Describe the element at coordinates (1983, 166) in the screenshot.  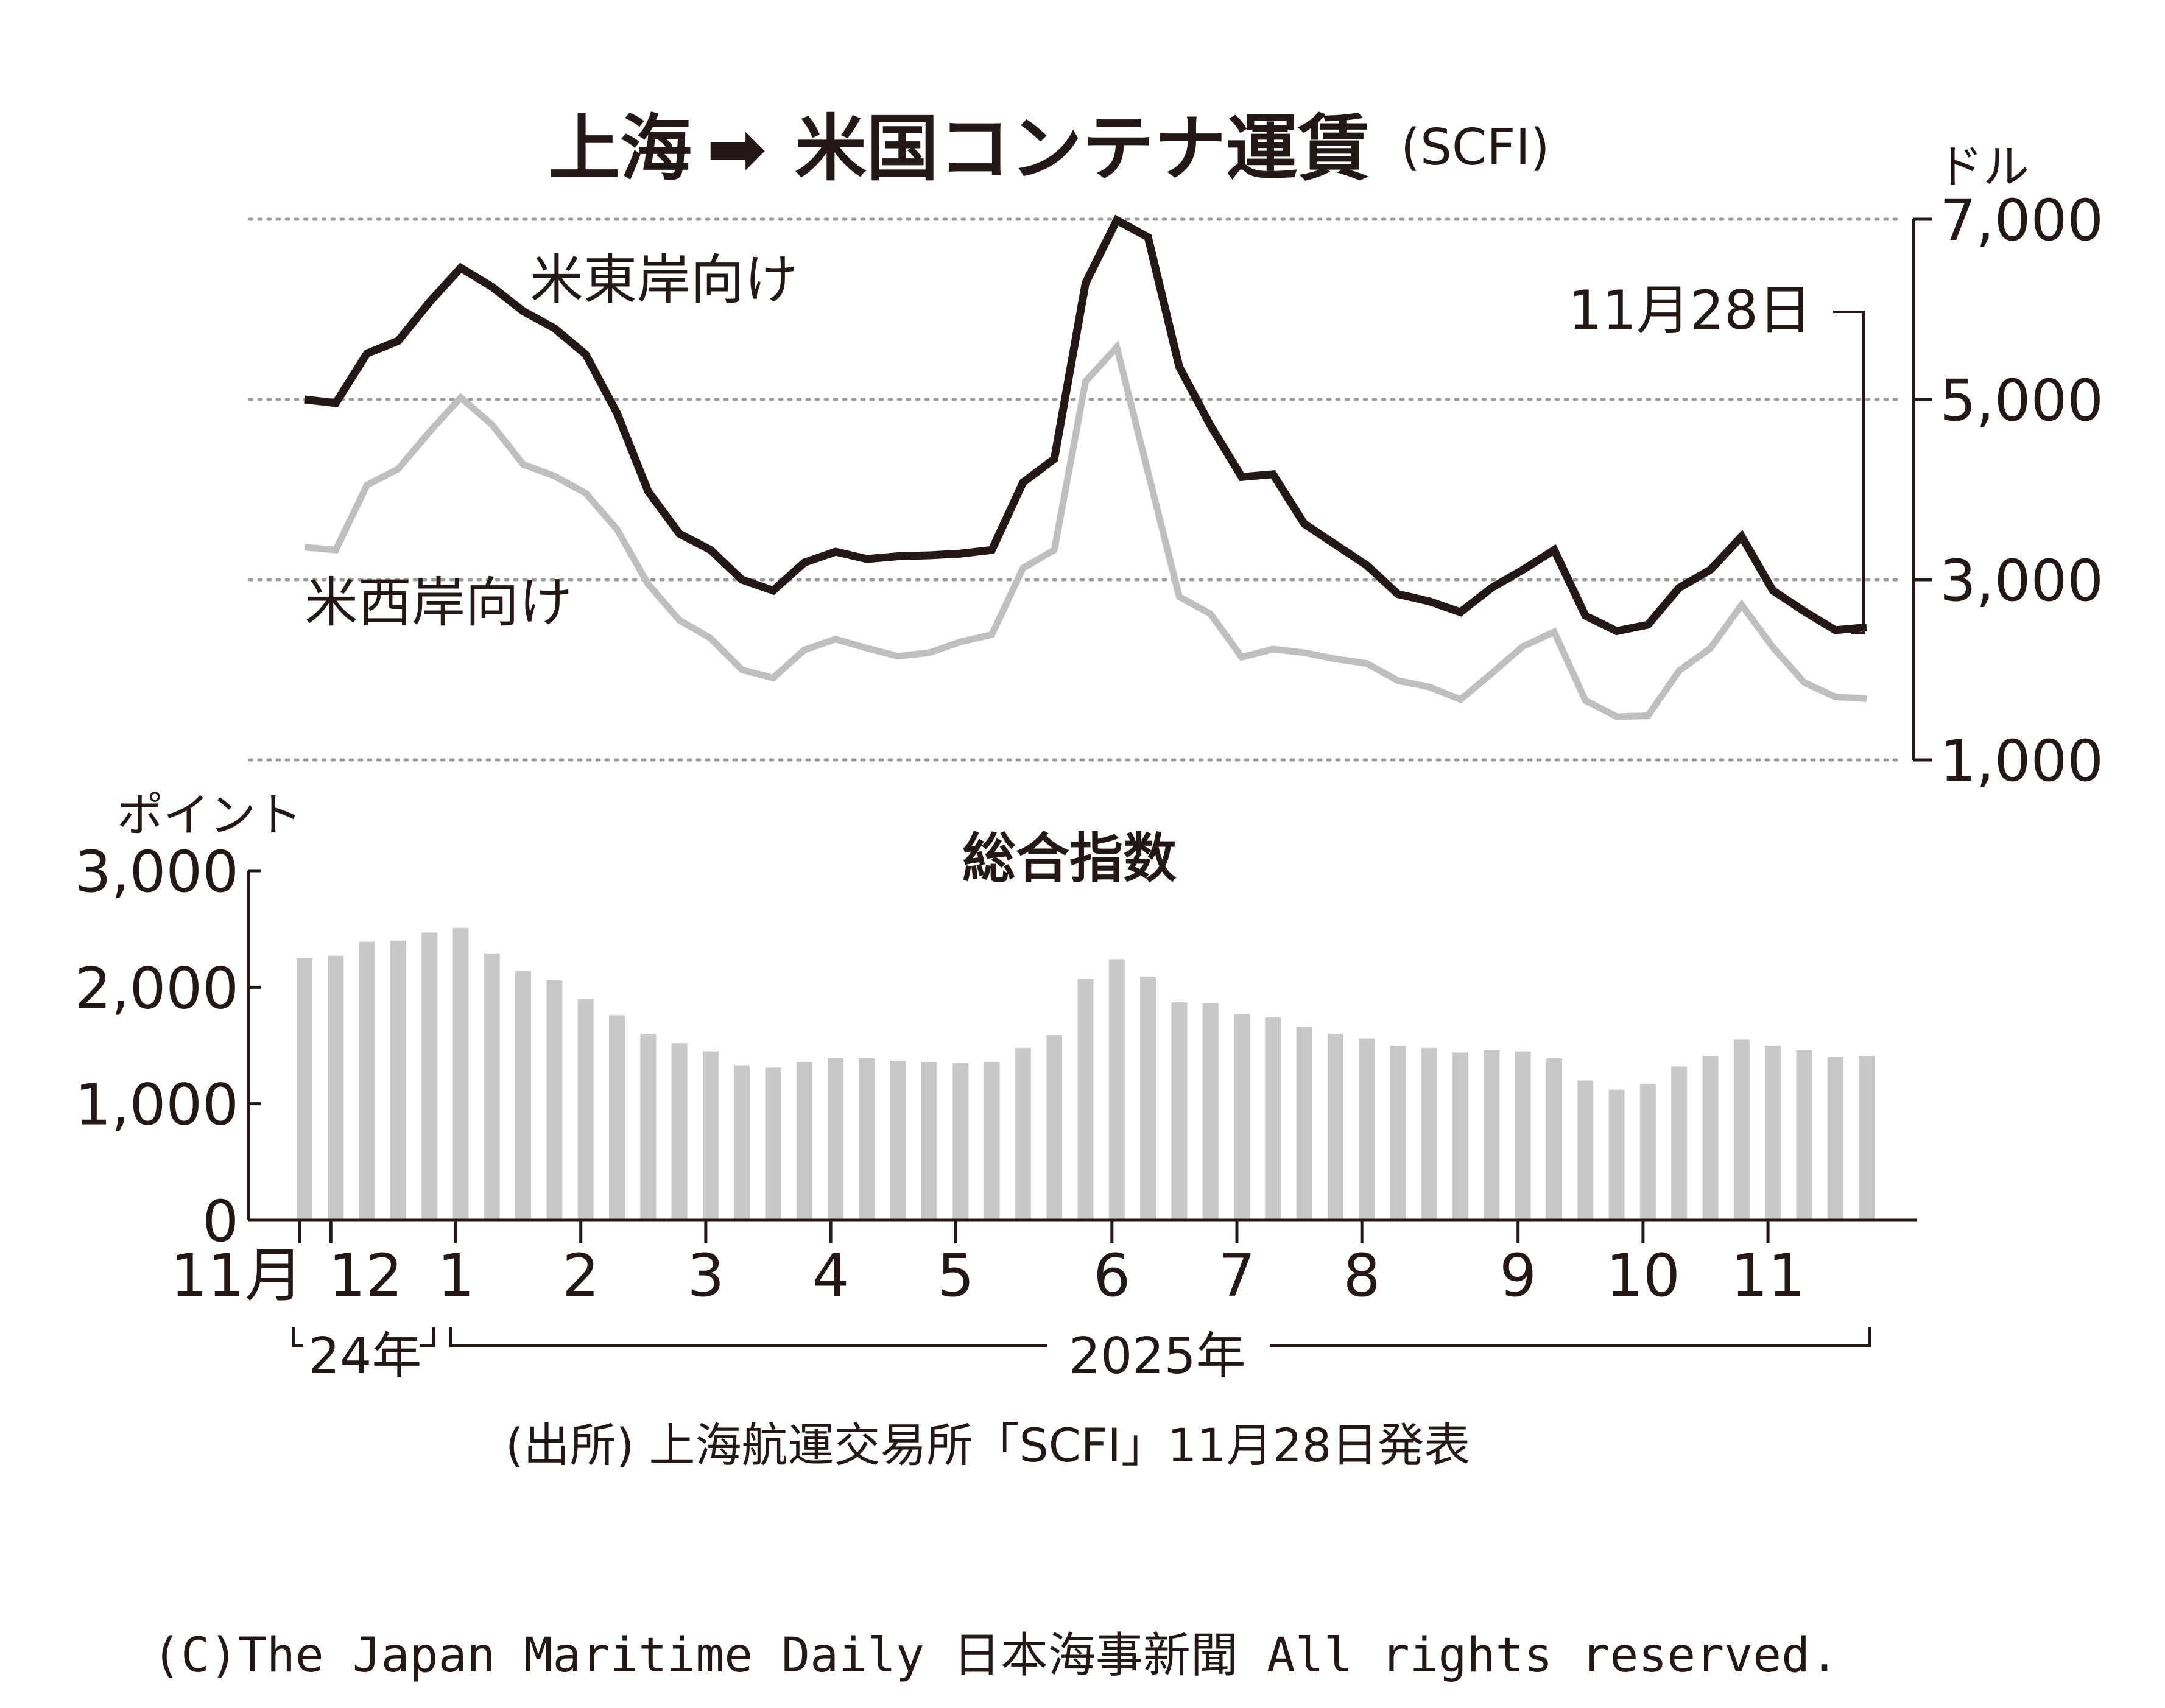
I see `line-chart-unit-label: ドル` at that location.